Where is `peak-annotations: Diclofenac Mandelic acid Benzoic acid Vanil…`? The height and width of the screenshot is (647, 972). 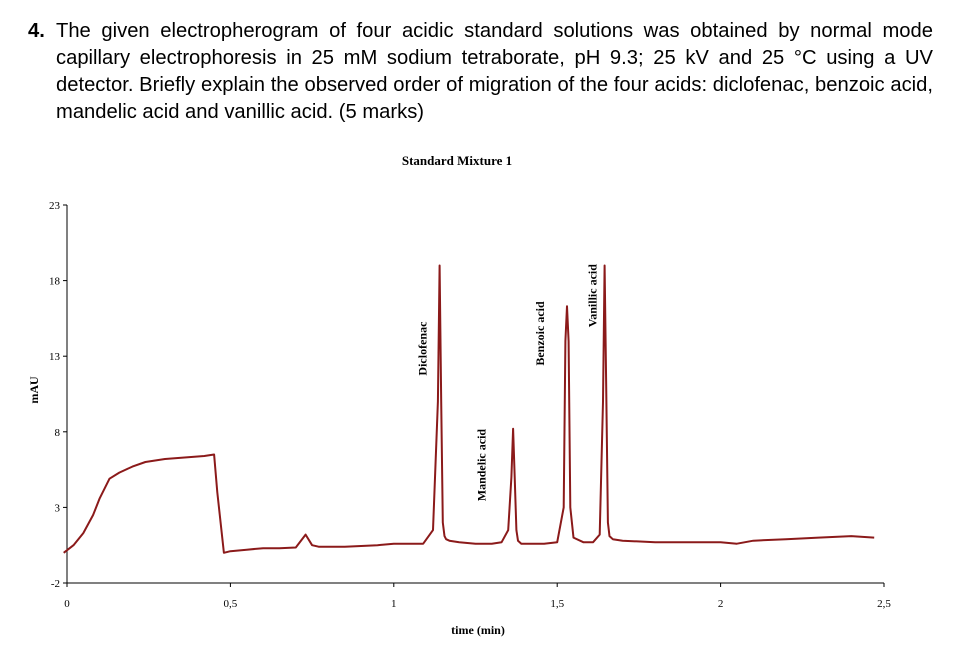 peak-annotations: Diclofenac Mandelic acid Benzoic acid Vanil… is located at coordinates (508, 383).